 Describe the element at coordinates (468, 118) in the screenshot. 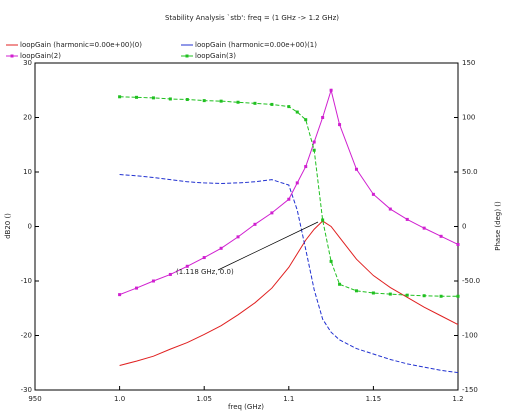

I see `y2-tick-label: 100` at that location.